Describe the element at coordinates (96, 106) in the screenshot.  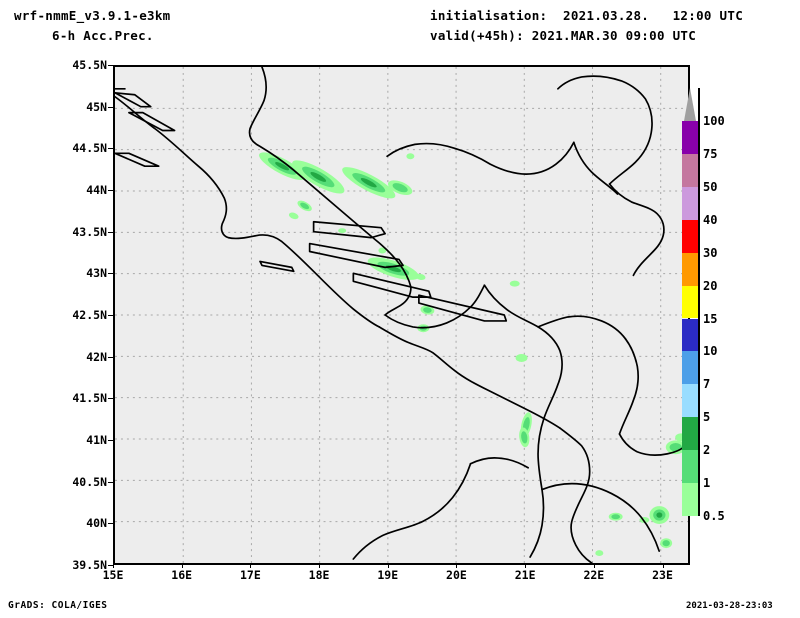
I see `y-tick-label: 45N` at that location.